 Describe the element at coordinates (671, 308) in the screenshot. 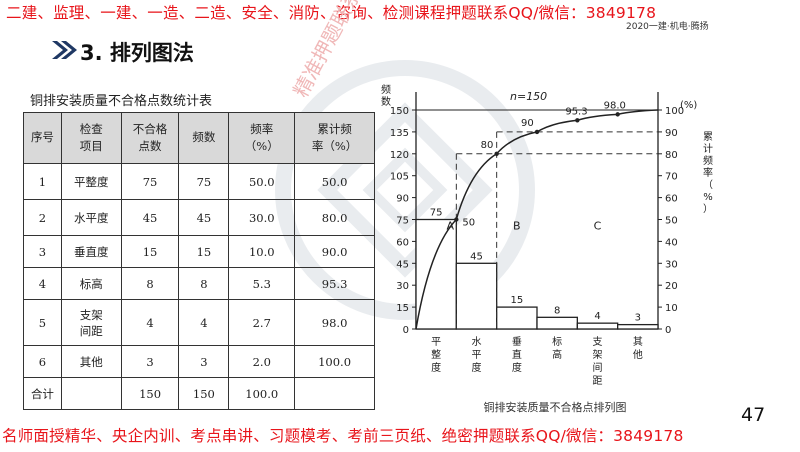

I see `tick-label-right: 10` at that location.